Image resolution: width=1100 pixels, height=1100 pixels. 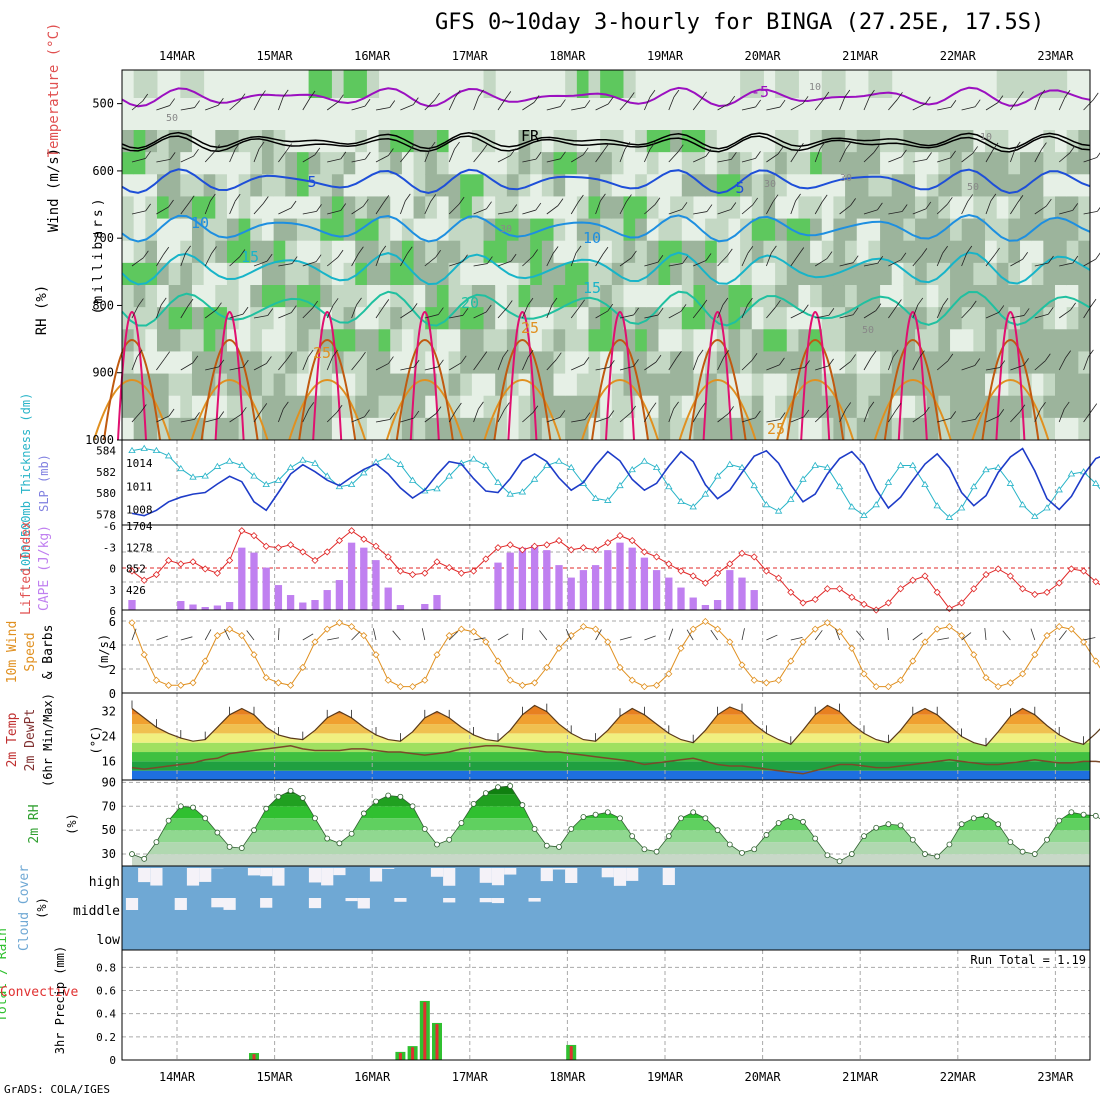 I want to click on rh-ylabel-a: 2m RH, so click(x=34, y=823).